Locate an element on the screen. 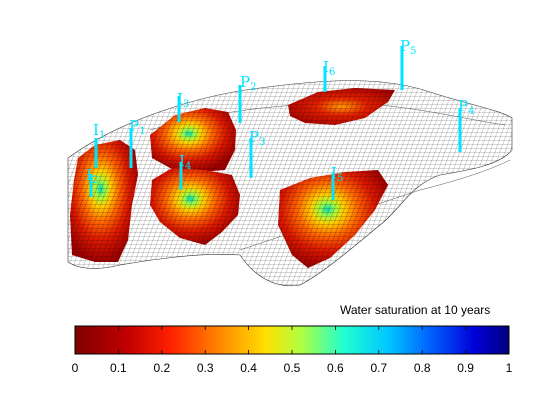  colorbar: 0 0.1 0.2 0.3 0.4 0.5 0.6 0.7 0.8 0.9 1 is located at coordinates (292, 350).